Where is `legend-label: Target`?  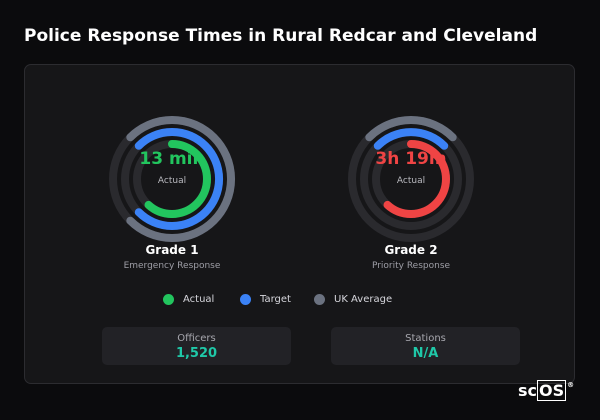 legend-label: Target is located at coordinates (275, 299).